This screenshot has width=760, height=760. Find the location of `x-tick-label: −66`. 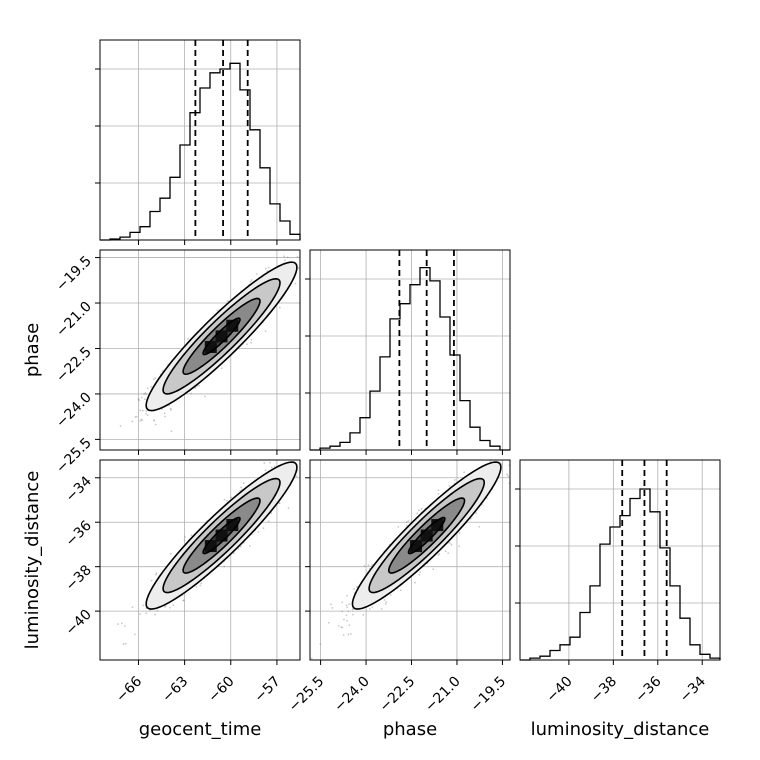

x-tick-label: −66 is located at coordinates (129, 689).